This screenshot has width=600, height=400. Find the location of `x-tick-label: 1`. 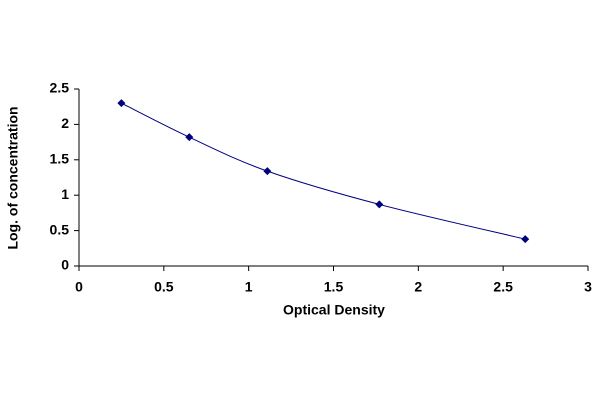

x-tick-label: 1 is located at coordinates (249, 287).